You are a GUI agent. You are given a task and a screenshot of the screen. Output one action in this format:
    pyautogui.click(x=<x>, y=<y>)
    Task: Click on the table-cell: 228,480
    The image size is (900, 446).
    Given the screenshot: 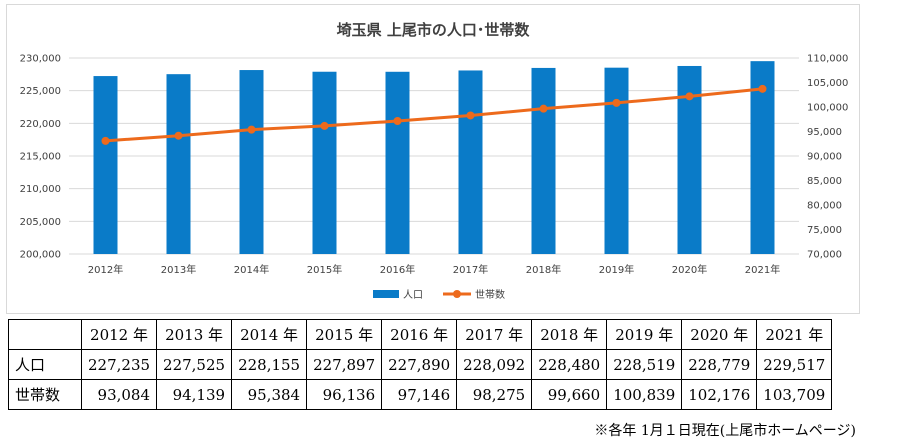 What is the action you would take?
    pyautogui.click(x=569, y=364)
    